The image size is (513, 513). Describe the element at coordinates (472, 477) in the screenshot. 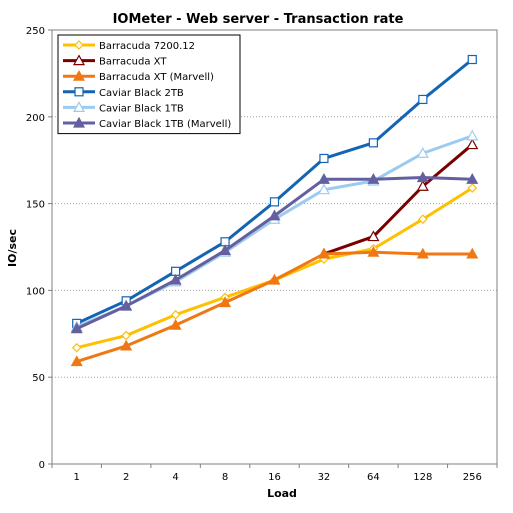

I see `x-tick-label: 256` at that location.